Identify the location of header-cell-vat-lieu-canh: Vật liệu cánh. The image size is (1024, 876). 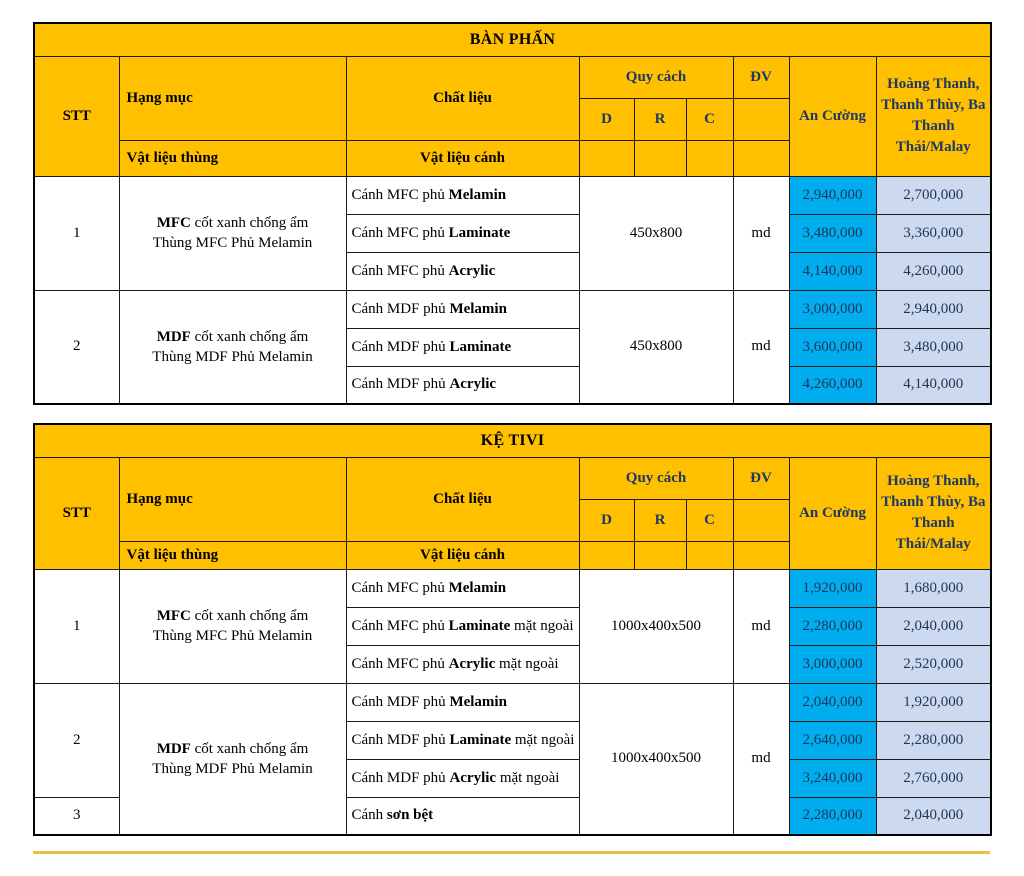
(462, 555).